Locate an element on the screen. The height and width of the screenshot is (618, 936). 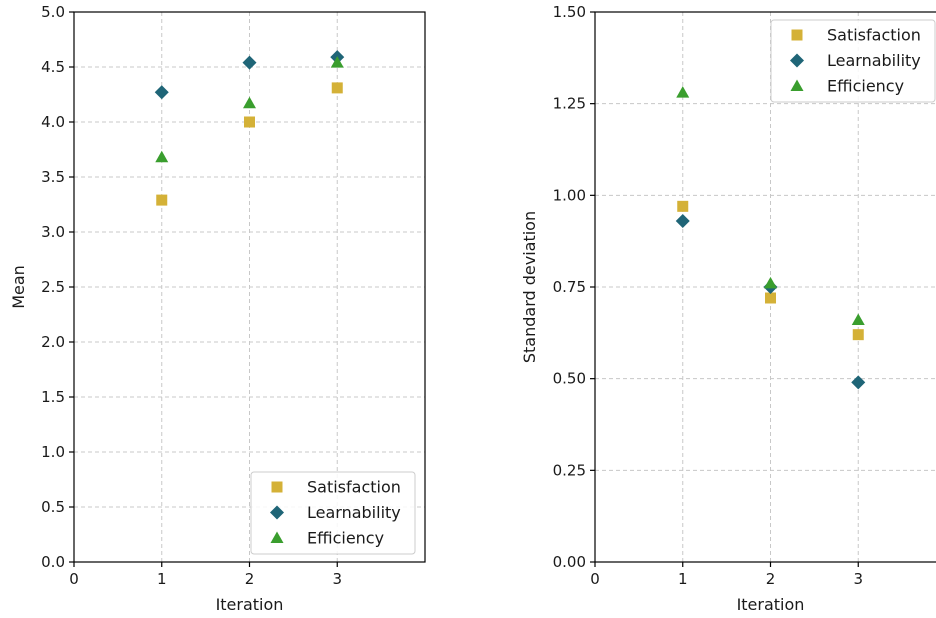
y-tick-label: 1.25 is located at coordinates (569, 104).